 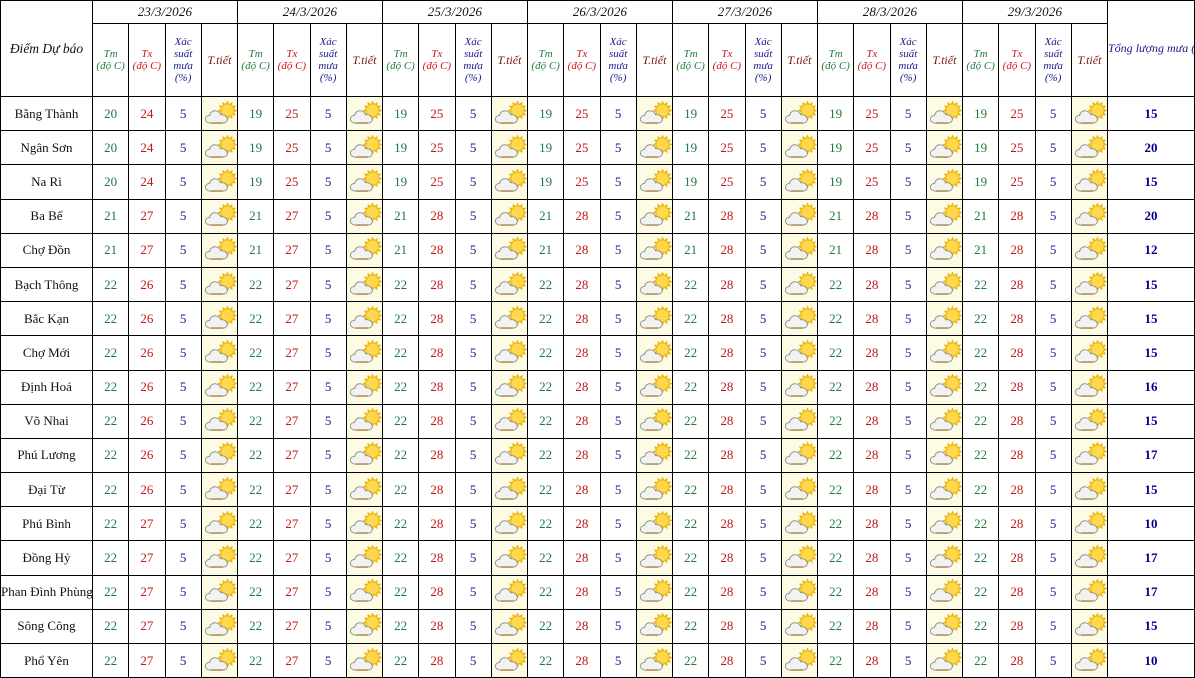 What do you see at coordinates (46, 490) in the screenshot?
I see `forecast-location-name: Đại Từ` at bounding box center [46, 490].